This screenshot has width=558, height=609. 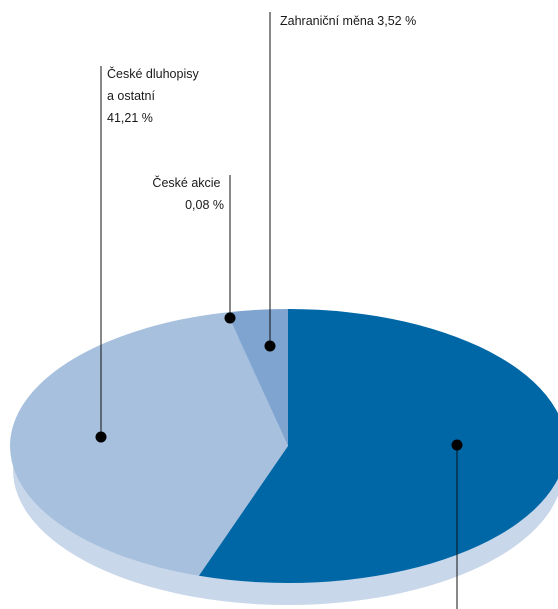 I want to click on label-ceske-akcie-line-2: 0,08 %, so click(x=204, y=205).